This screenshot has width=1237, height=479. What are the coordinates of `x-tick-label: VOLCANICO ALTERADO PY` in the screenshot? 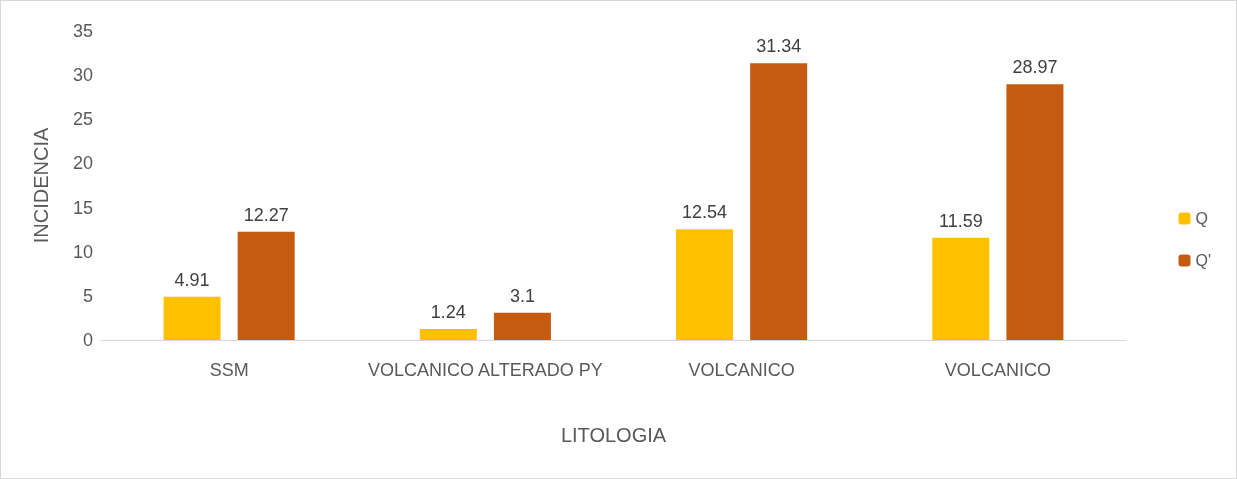 It's located at (485, 370).